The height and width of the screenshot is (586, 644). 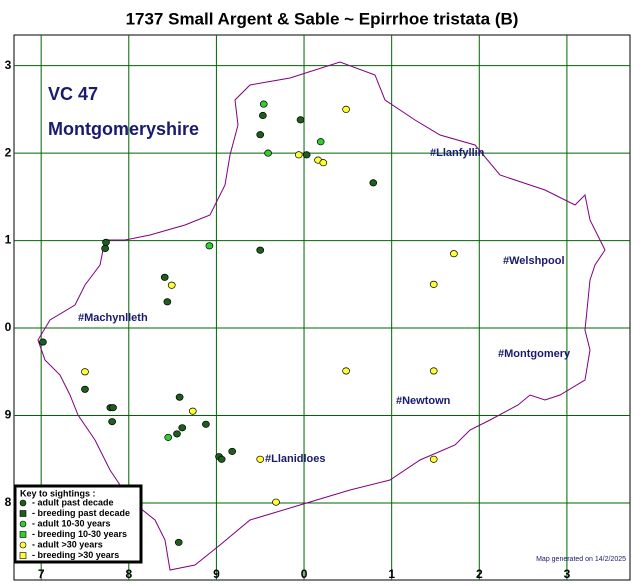 I want to click on footer: Map generated on 14/2/2025, so click(x=581, y=559).